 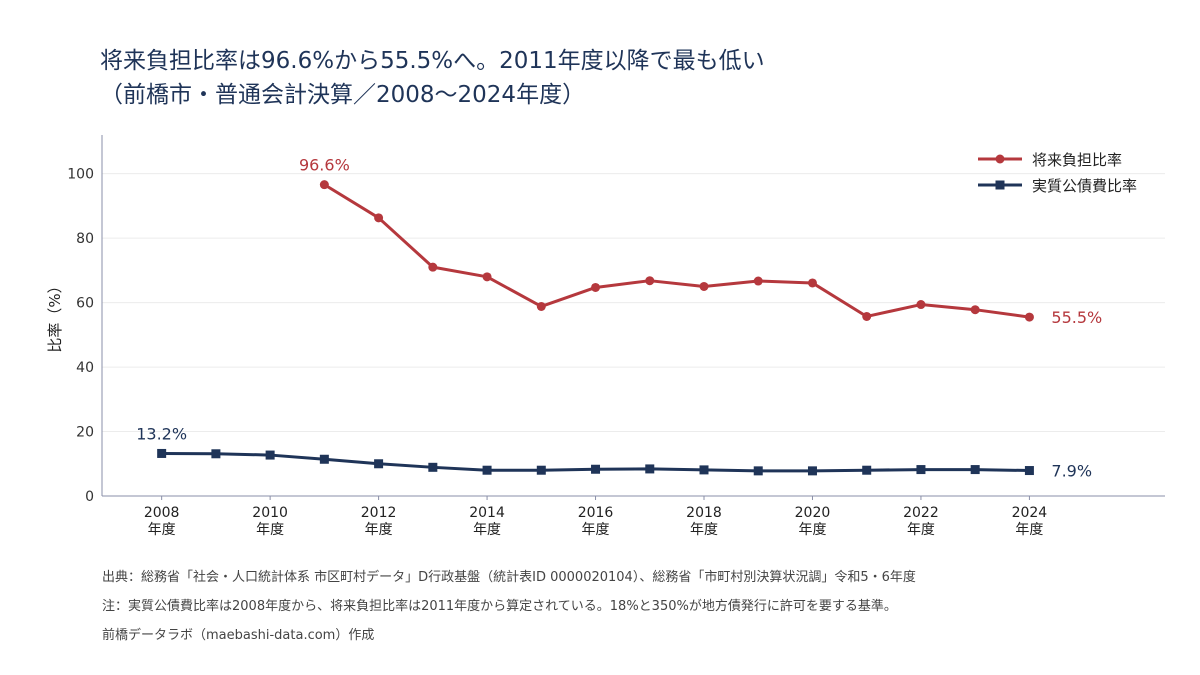 What do you see at coordinates (324, 165) in the screenshot?
I see `series-start-label-0: 96.6%` at bounding box center [324, 165].